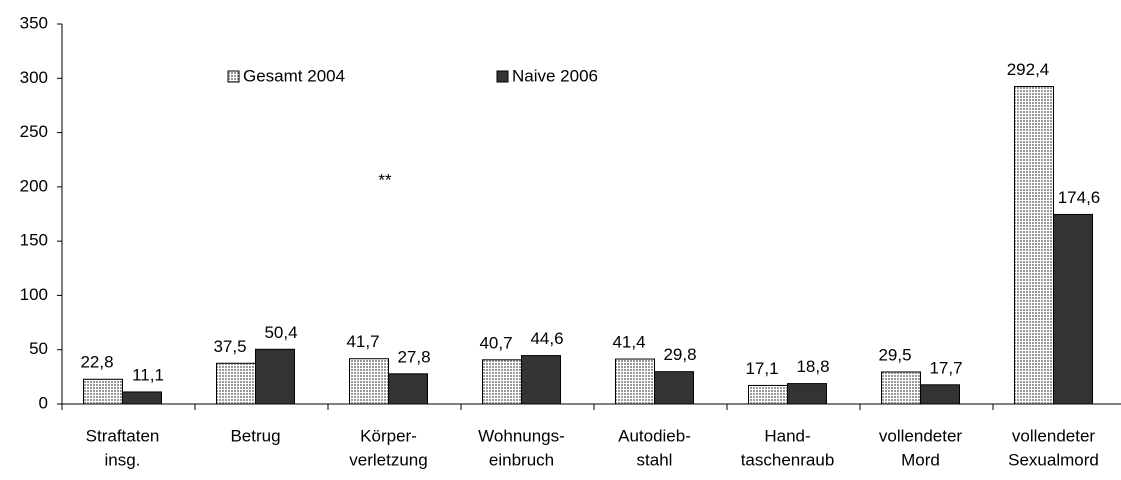  Describe the element at coordinates (1053, 459) in the screenshot. I see `x-tick-label: Sexualmord` at that location.